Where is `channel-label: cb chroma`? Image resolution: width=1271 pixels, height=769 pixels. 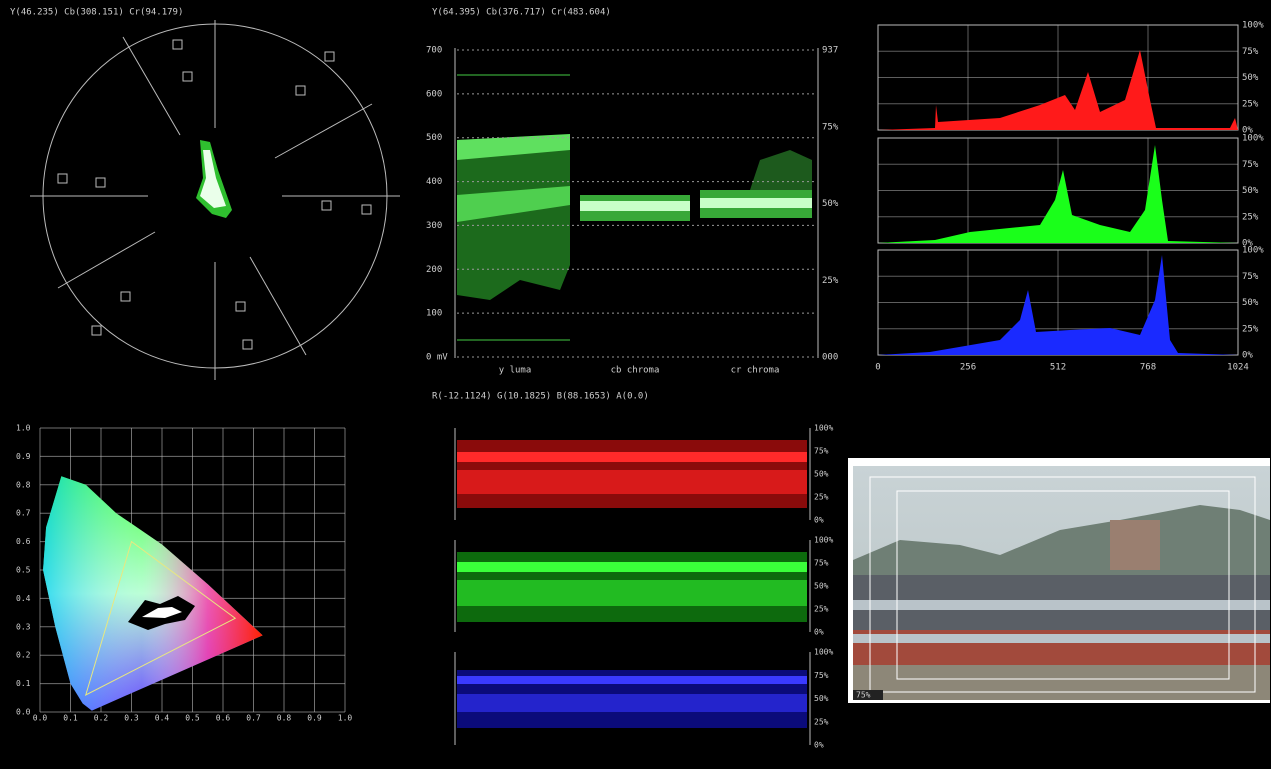
channel-label: cb chroma is located at coordinates (635, 371).